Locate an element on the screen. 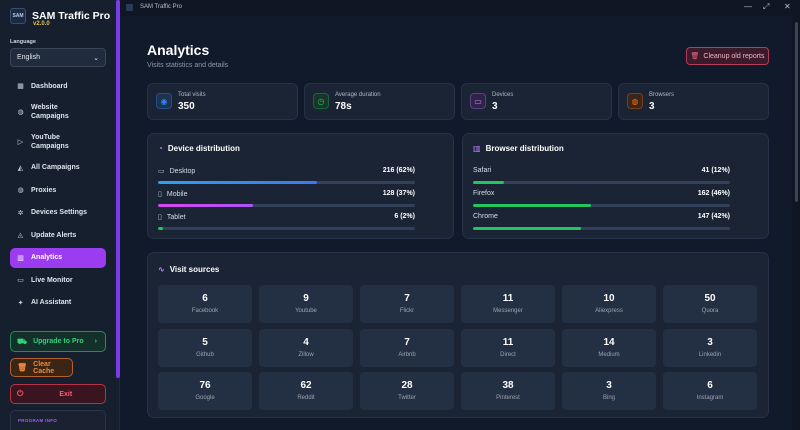 This screenshot has width=800, height=430. sidebar-item-label: Analytics is located at coordinates (47, 257).